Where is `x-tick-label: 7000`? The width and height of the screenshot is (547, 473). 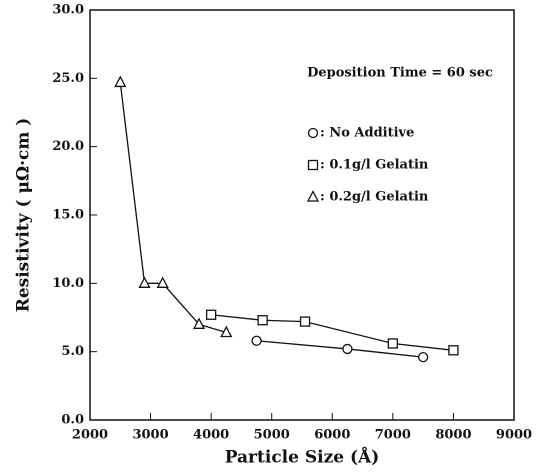
x-tick-label: 7000 is located at coordinates (393, 435).